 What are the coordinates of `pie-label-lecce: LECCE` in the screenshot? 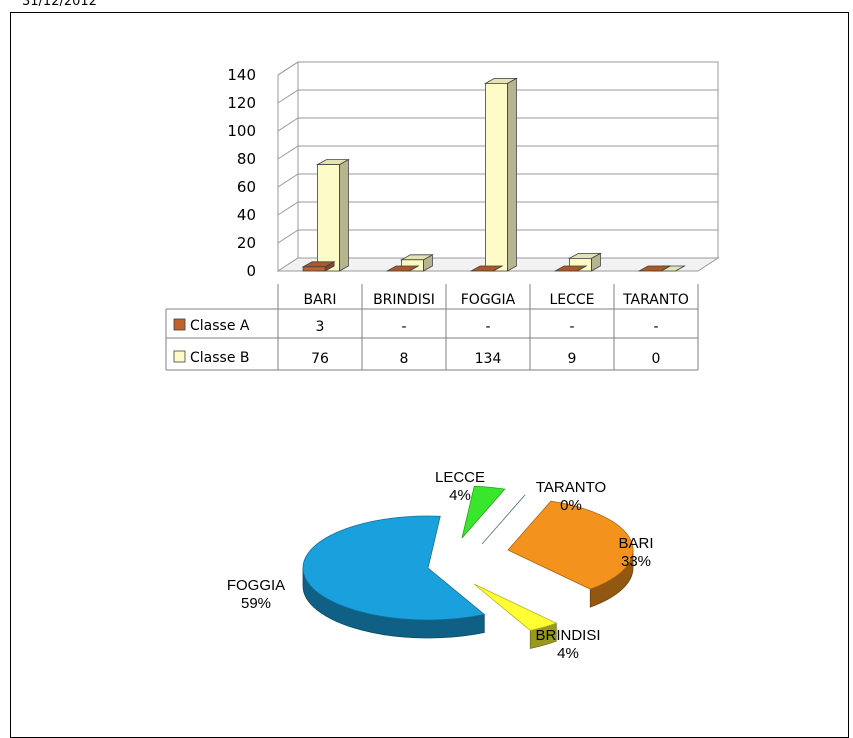 It's located at (460, 477).